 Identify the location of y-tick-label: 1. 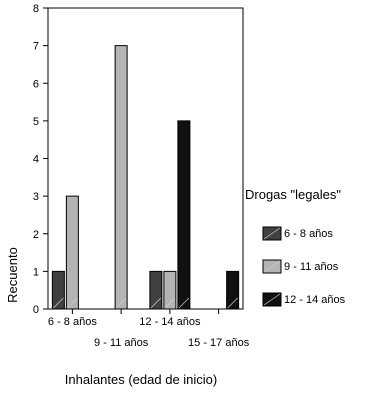
(36, 272).